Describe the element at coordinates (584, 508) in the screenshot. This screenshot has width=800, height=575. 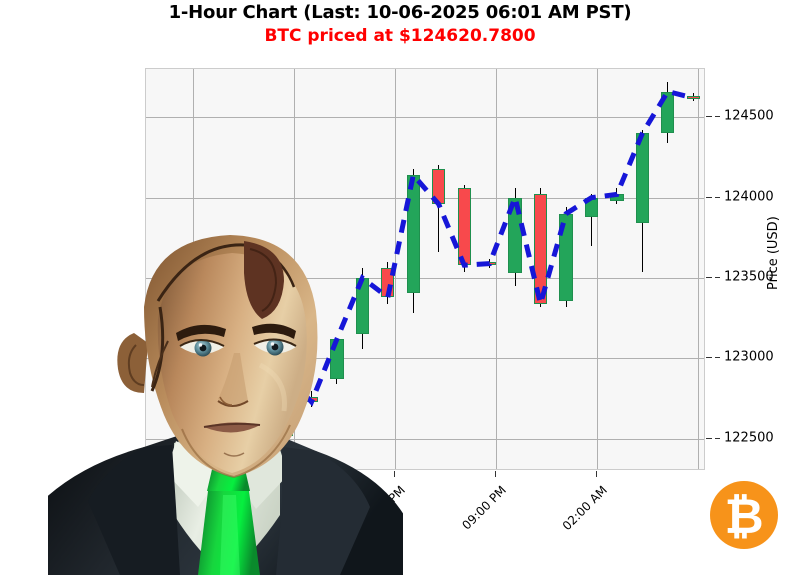
I see `x-axis-tick-label: 02:00 AM` at that location.